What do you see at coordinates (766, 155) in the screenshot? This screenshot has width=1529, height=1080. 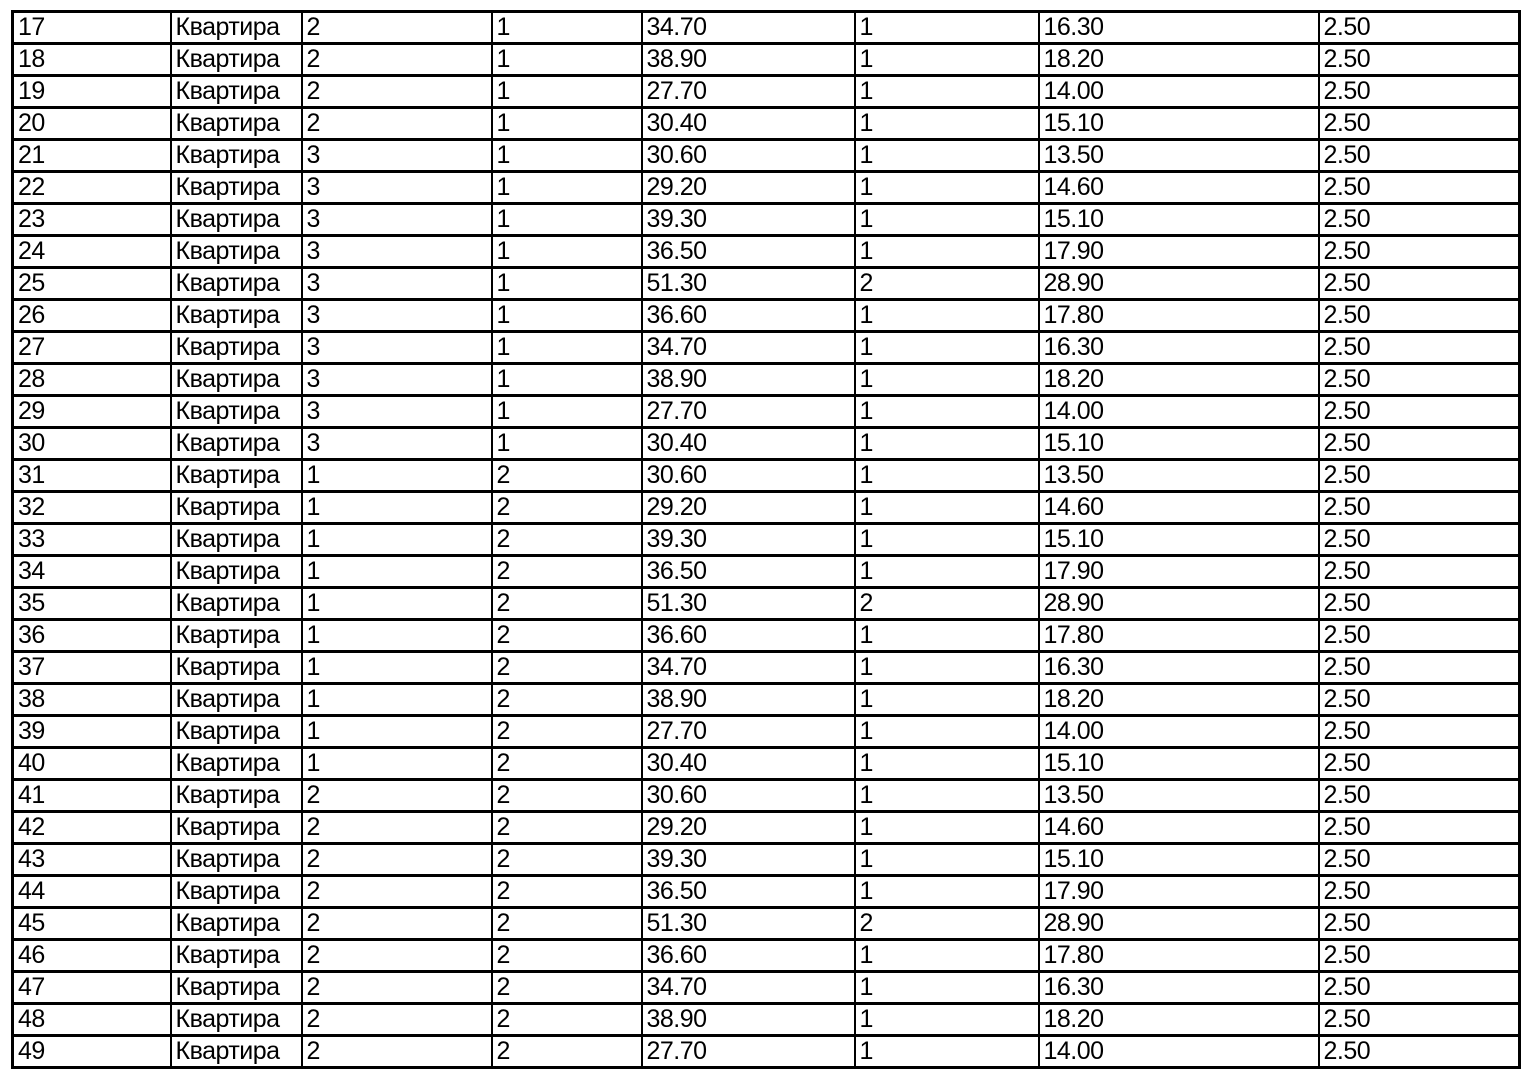 I see `table-row: 21 Квартира 3 1 30.60 1 13.50 2.50` at bounding box center [766, 155].